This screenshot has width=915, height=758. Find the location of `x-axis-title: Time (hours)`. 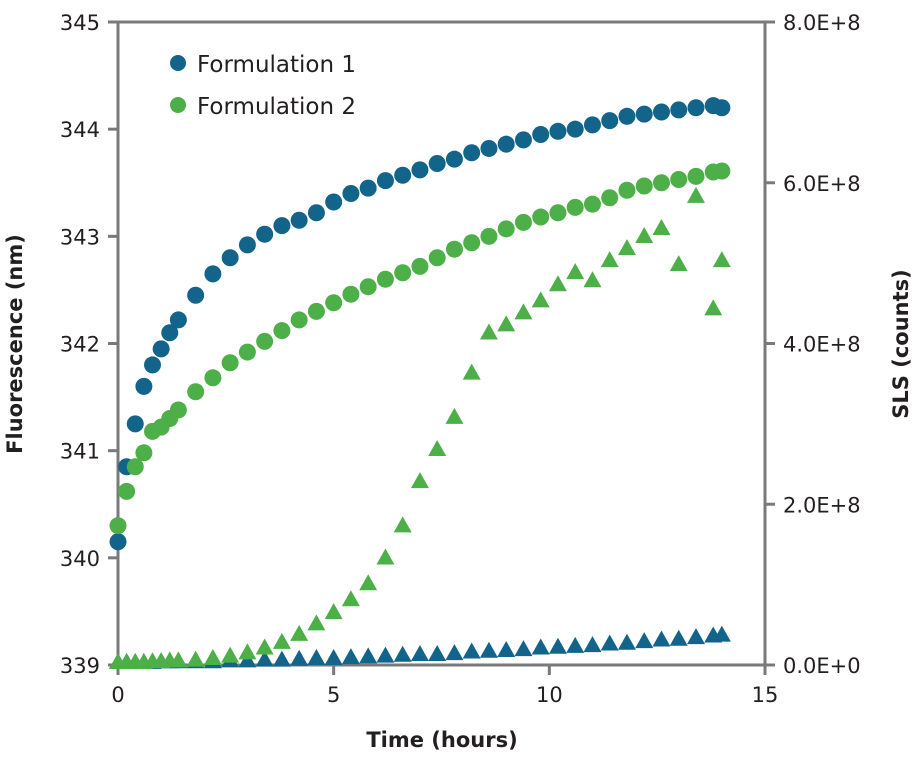

x-axis-title: Time (hours) is located at coordinates (441, 740).